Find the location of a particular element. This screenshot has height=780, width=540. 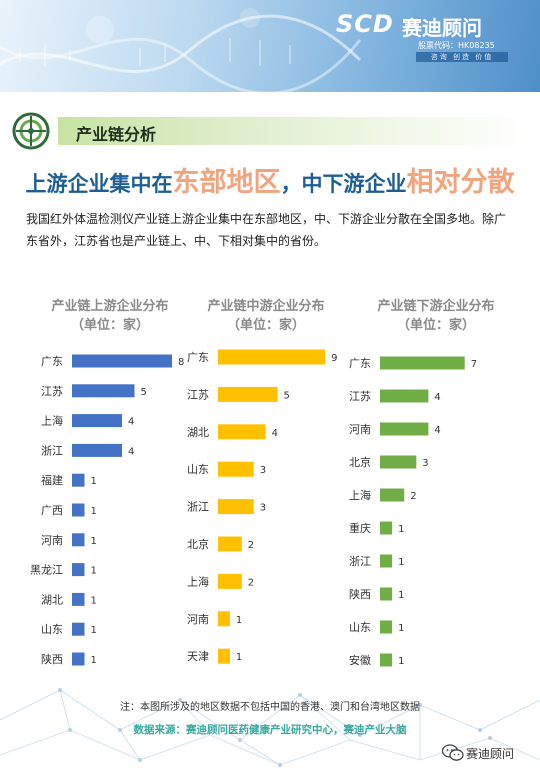

downstream-category-label: 广东 is located at coordinates (360, 363).